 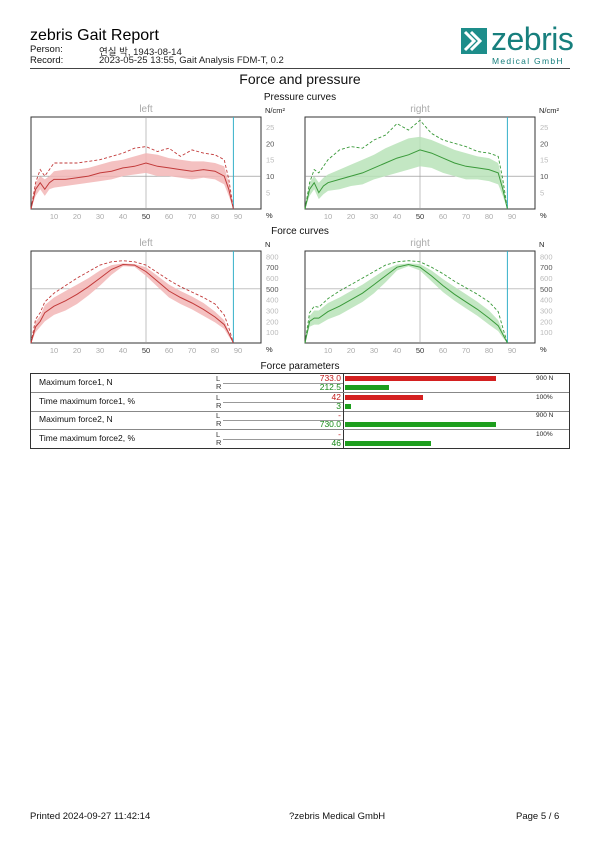 What do you see at coordinates (238, 350) in the screenshot?
I see `force-left-xtick-label: 90` at bounding box center [238, 350].